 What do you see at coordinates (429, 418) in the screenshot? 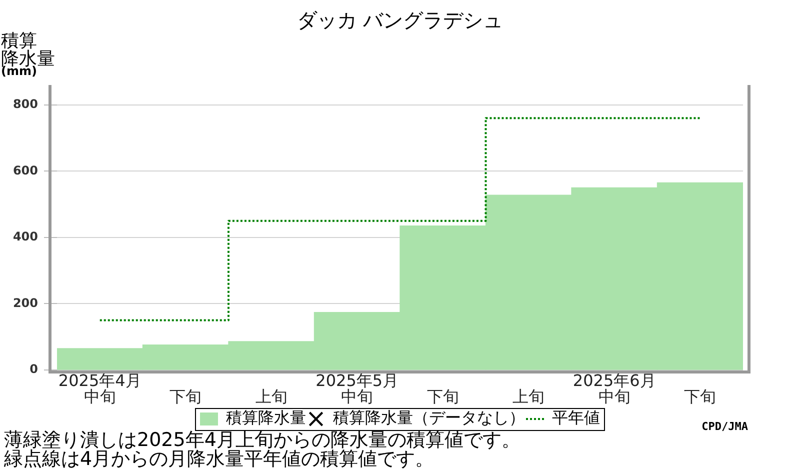
I see `legend-label: 積算降水量（データなし）` at bounding box center [429, 418].